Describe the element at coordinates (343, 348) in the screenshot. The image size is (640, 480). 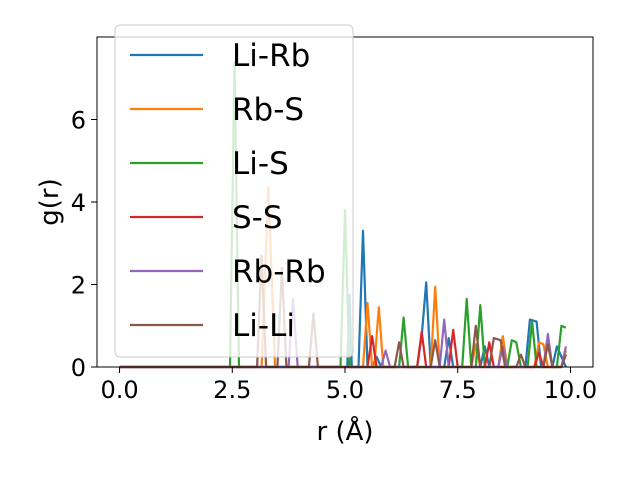
I see `series-line-s-s` at that location.